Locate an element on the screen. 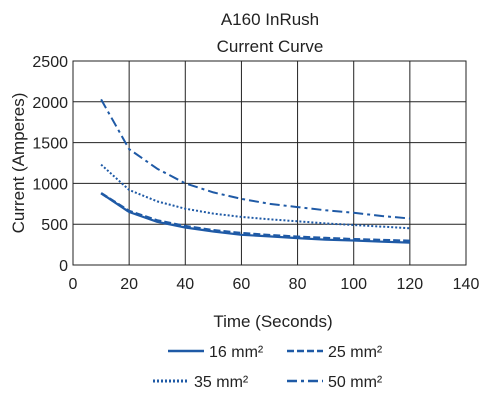 The height and width of the screenshot is (402, 500). y-tick-label-1: 500 is located at coordinates (54, 225).